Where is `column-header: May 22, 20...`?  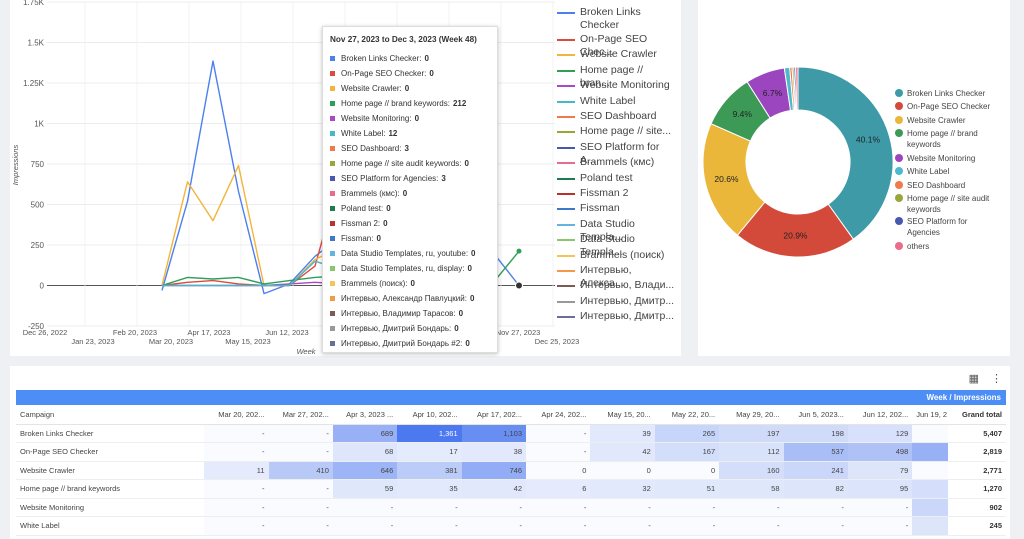 column-header: May 22, 20... is located at coordinates (687, 415).